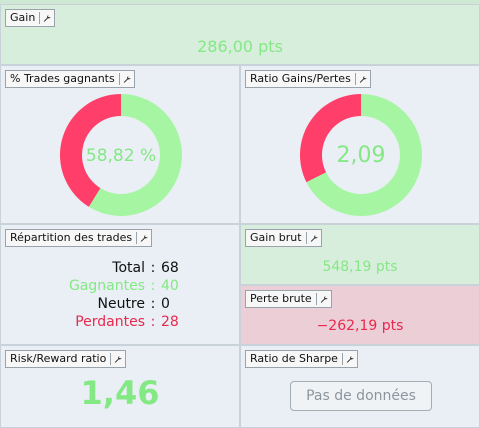 This screenshot has height=428, width=480. Describe the element at coordinates (58, 358) in the screenshot. I see `risk-reward-title: Risk/Reward ratio` at that location.